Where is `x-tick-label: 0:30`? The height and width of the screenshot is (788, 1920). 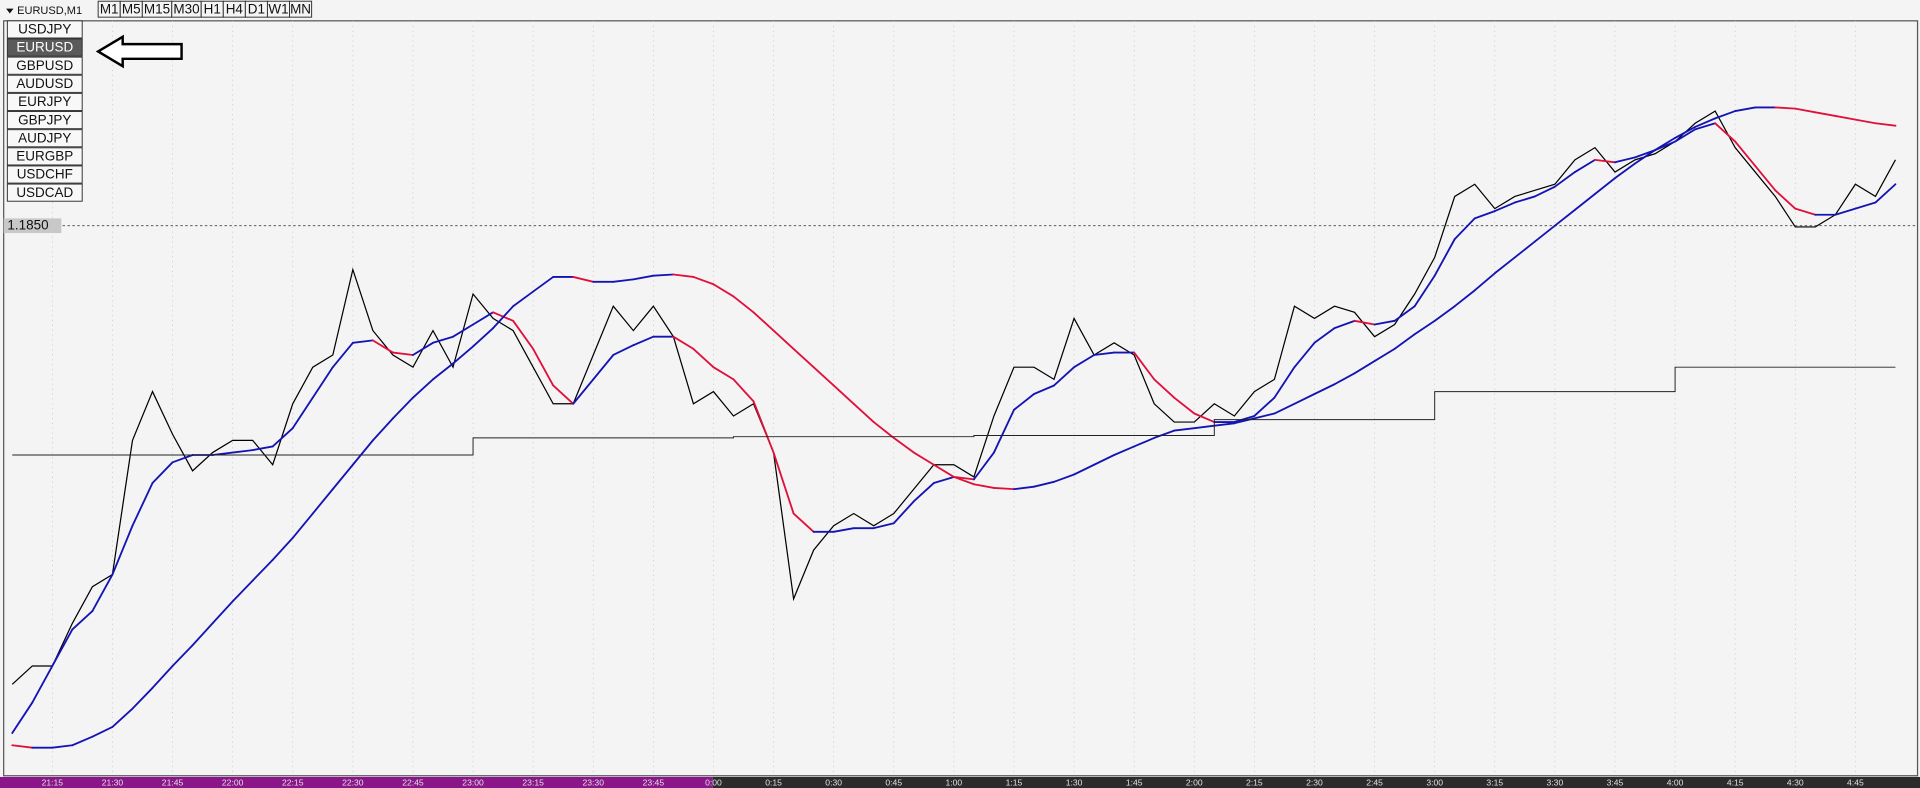
x-tick-label: 0:30 is located at coordinates (833, 782).